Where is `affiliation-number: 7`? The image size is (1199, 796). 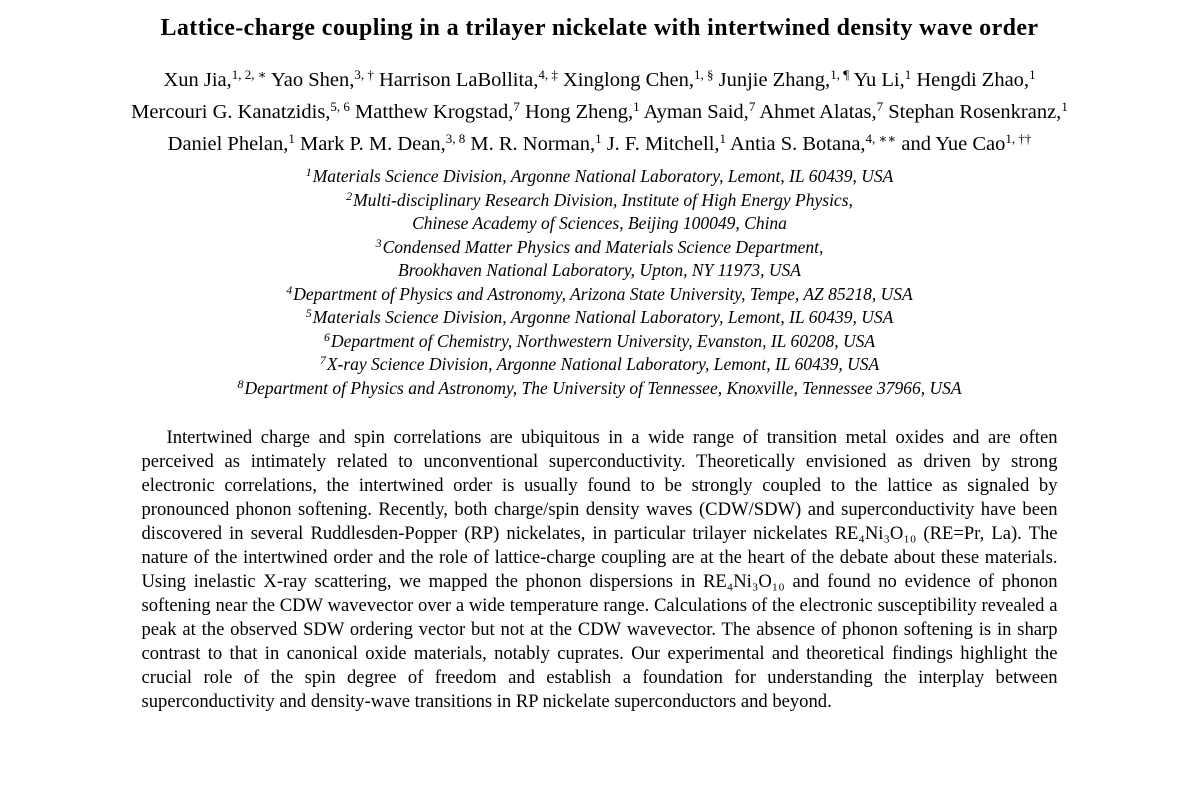
affiliation-number: 7 is located at coordinates (322, 360).